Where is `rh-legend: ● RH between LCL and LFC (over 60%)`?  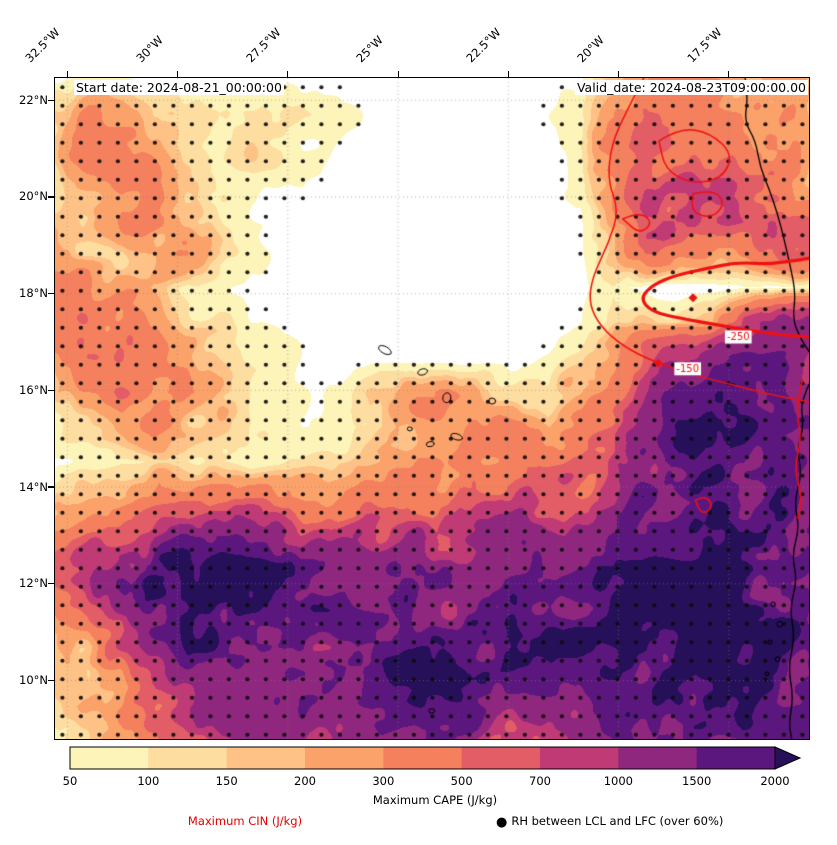
rh-legend: ● RH between LCL and LFC (over 60%) is located at coordinates (609, 822).